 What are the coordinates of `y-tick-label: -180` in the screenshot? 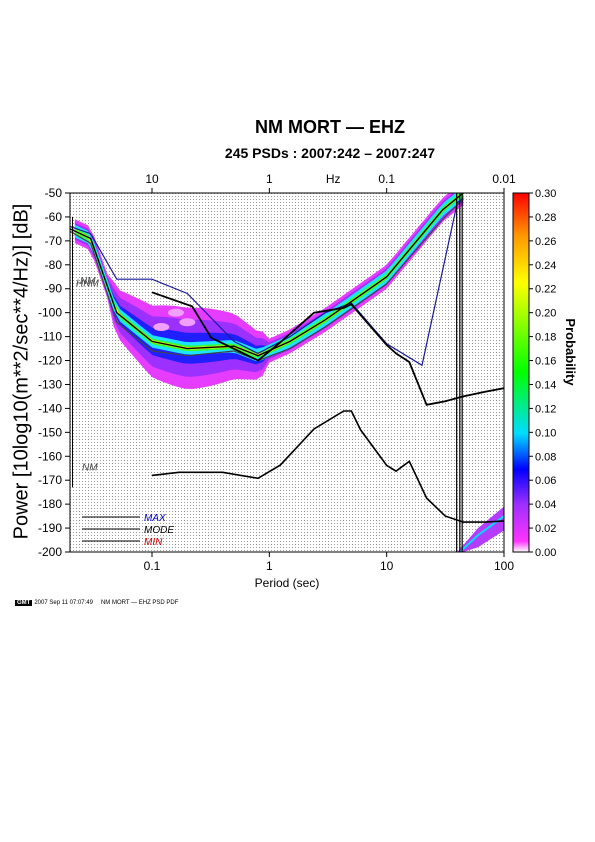 It's located at (50, 504).